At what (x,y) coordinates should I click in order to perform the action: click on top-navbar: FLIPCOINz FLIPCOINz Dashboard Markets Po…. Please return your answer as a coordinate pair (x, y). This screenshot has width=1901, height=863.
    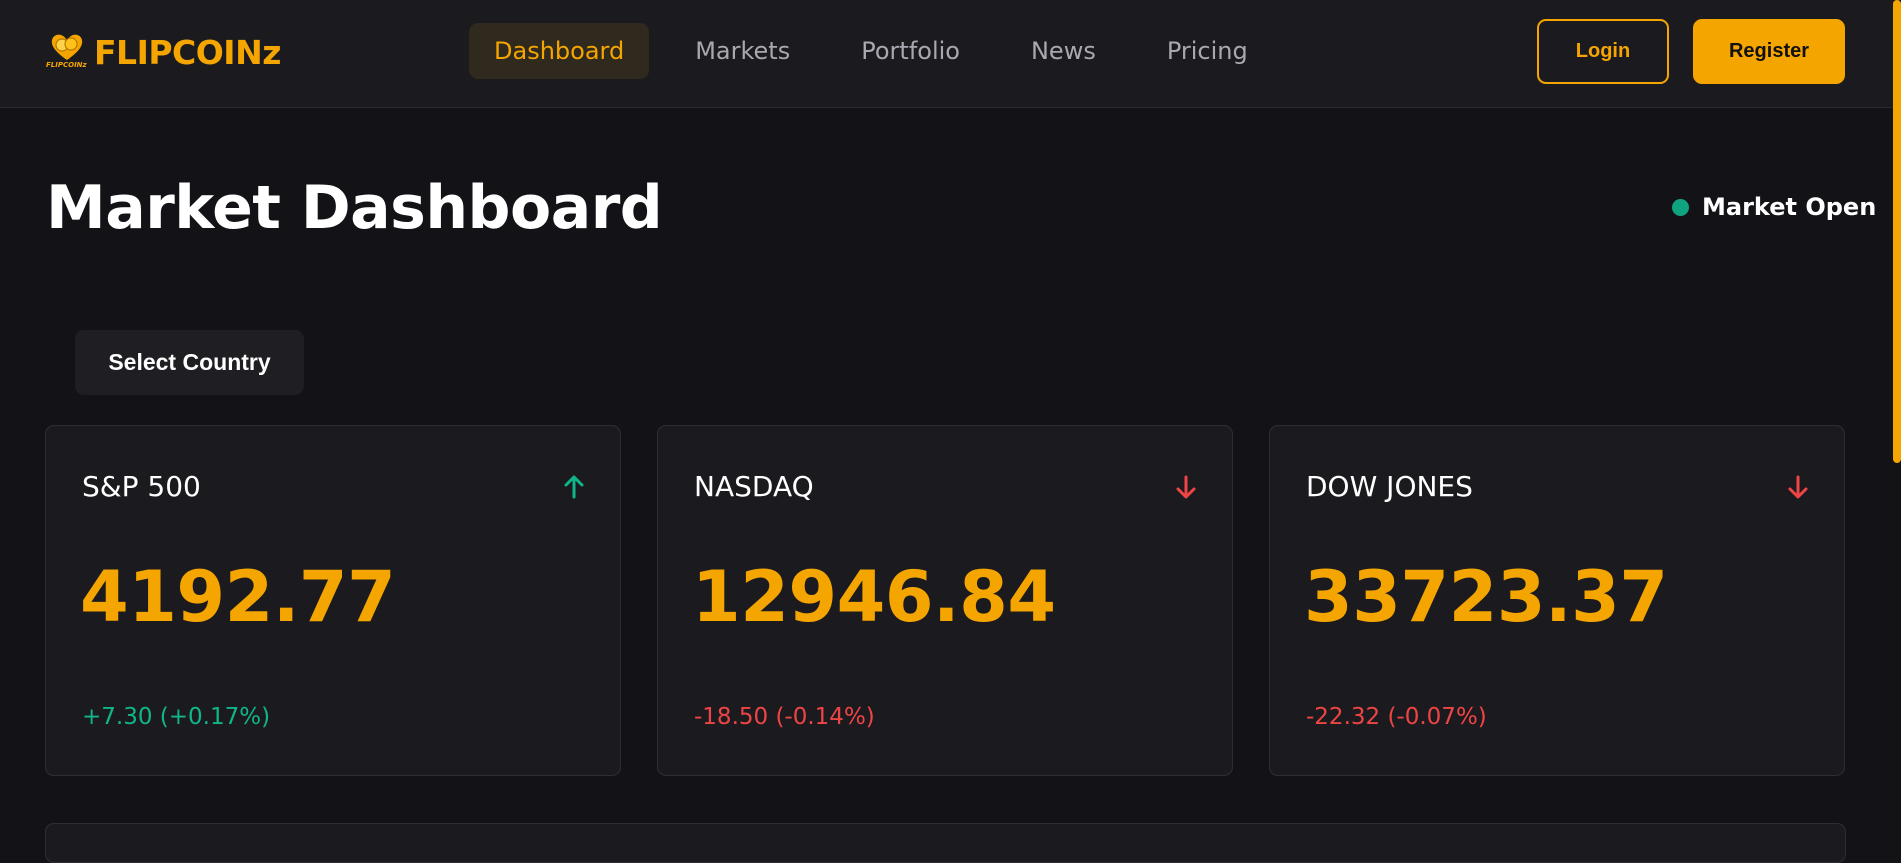
    Looking at the image, I should click on (950, 54).